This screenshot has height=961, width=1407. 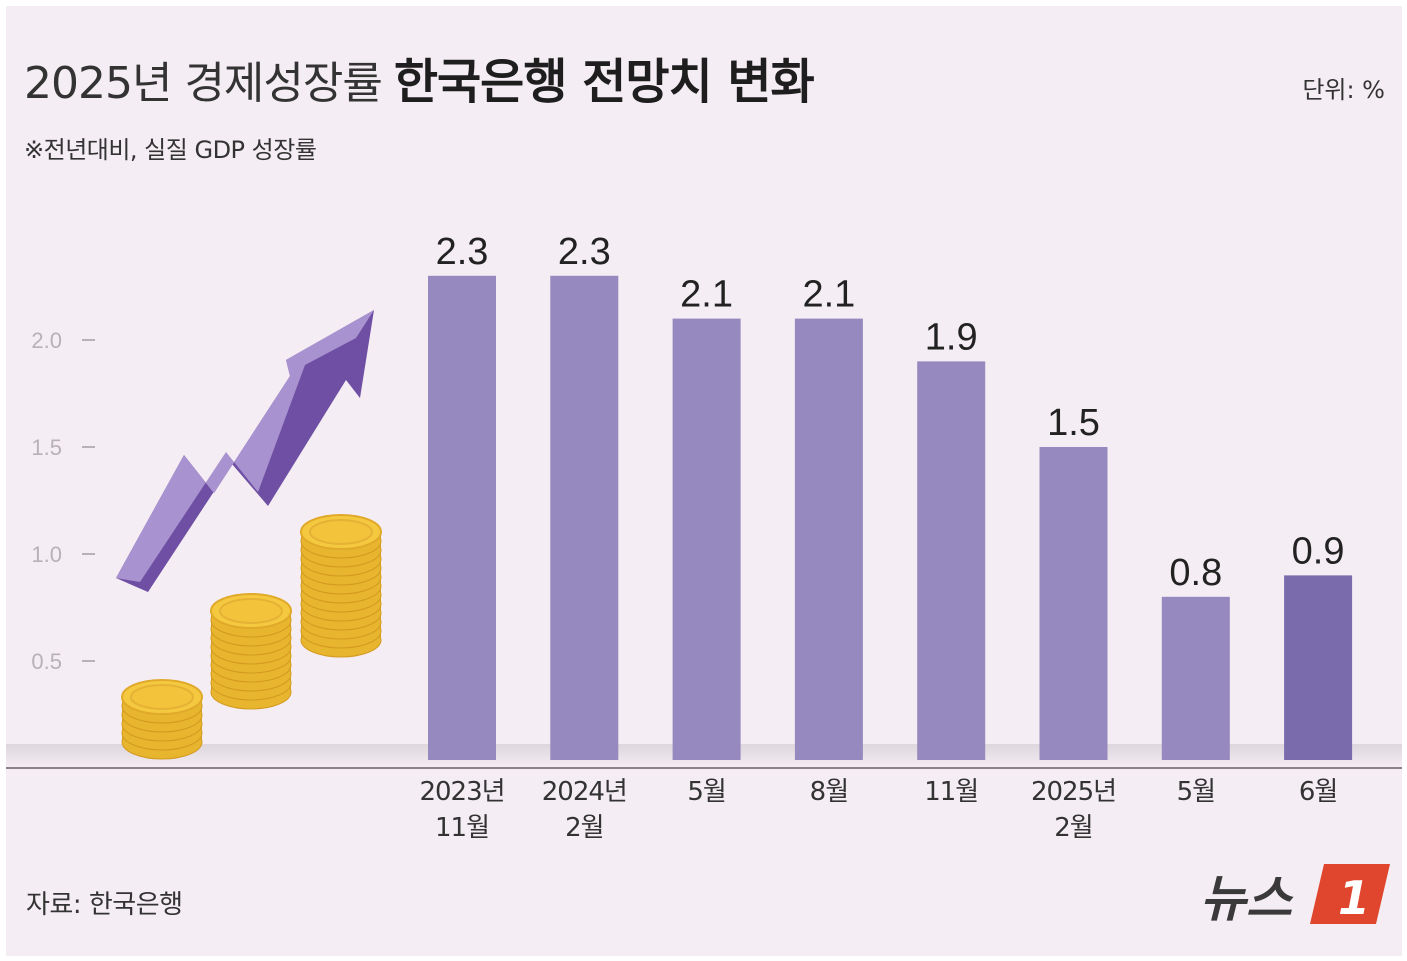 I want to click on subtitle: ※전년대비, 실질 GDP 성장률, so click(x=170, y=150).